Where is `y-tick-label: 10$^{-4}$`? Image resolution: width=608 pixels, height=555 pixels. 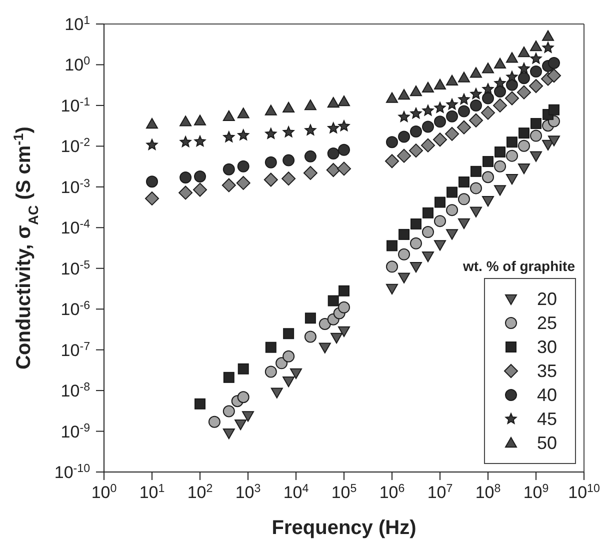 y-tick-label: 10$^{-4}$ is located at coordinates (75, 228).